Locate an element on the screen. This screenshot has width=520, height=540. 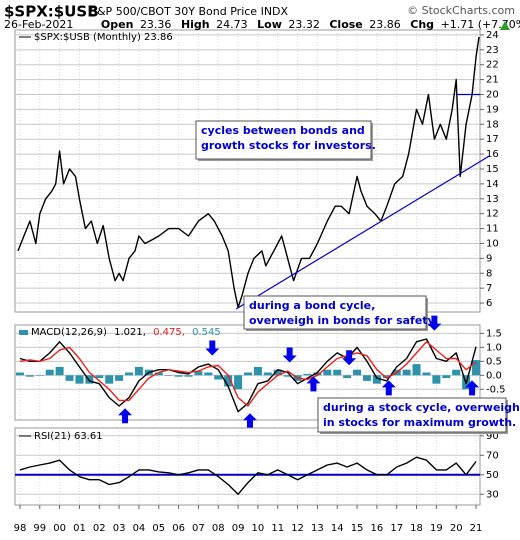
x-tick-label: 13 is located at coordinates (317, 528).